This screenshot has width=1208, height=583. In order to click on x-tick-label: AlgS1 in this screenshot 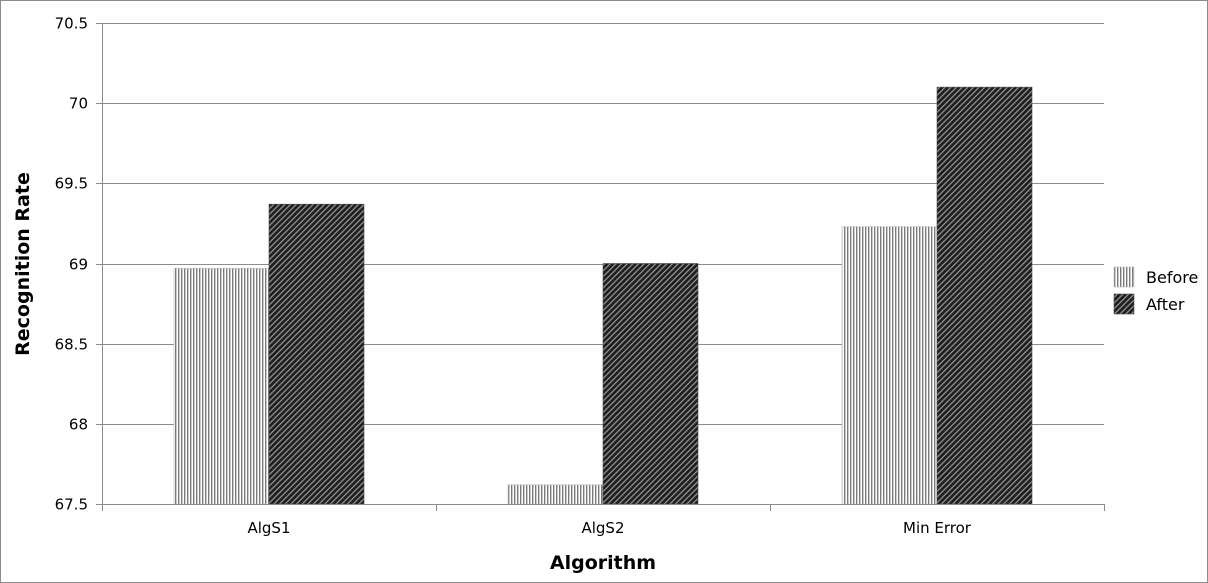, I will do `click(268, 528)`.